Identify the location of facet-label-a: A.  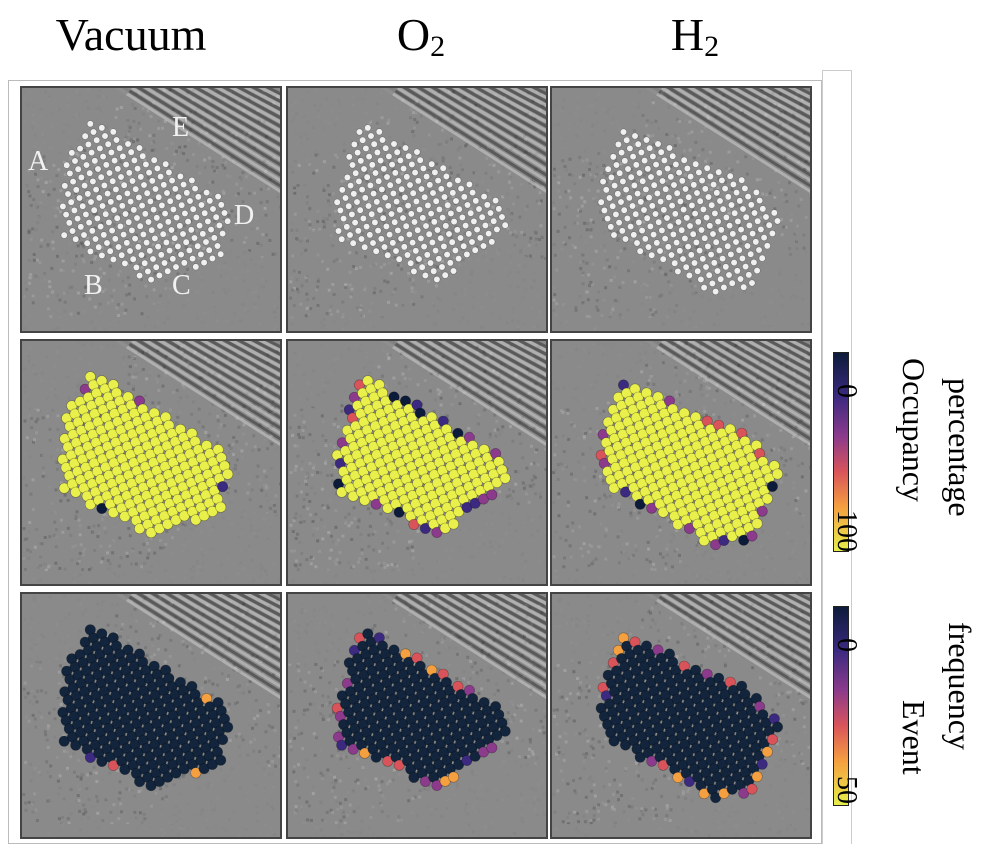
(38, 161).